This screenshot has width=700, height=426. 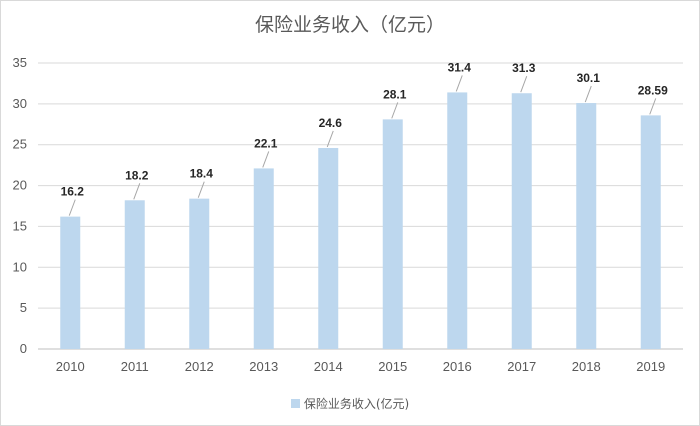 I want to click on data-label: 16.2, so click(x=73, y=192).